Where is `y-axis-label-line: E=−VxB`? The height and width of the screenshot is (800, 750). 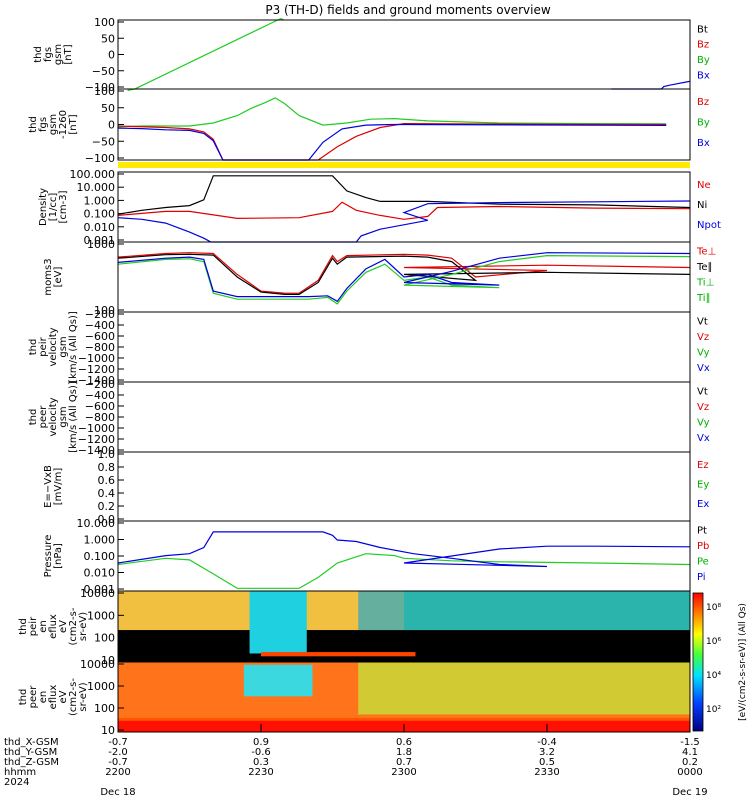 y-axis-label-line: E=−VxB is located at coordinates (48, 486).